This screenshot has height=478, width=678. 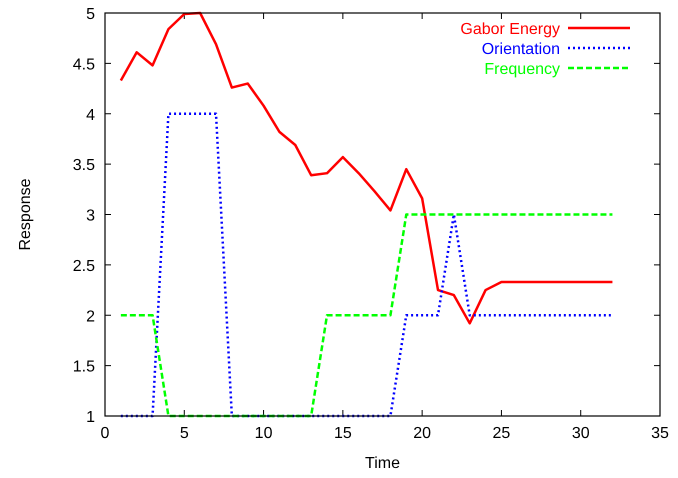 I want to click on legend-label: Frequency, so click(x=522, y=69).